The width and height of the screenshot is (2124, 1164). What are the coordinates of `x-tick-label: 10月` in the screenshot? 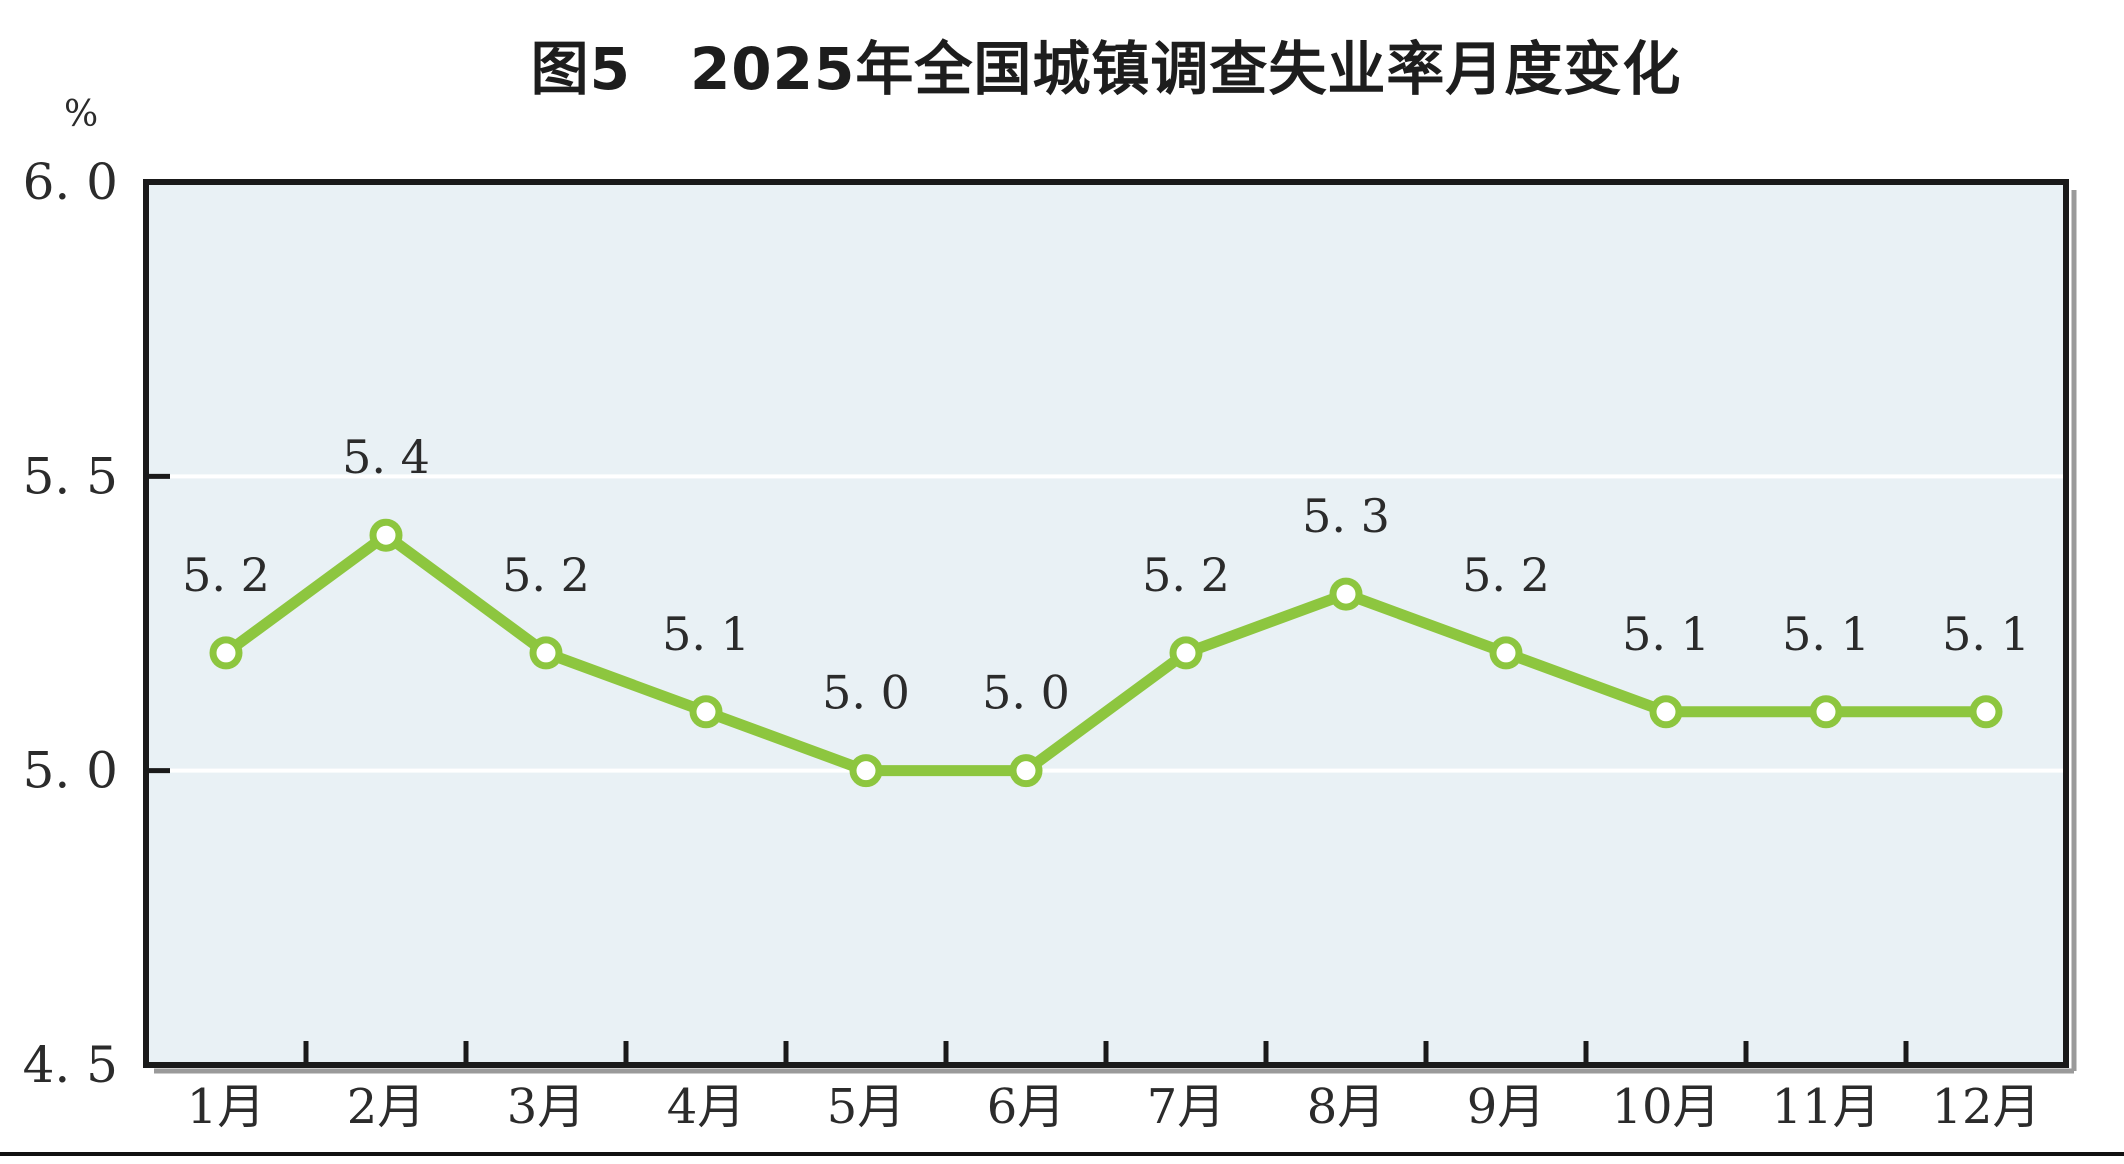 It's located at (1665, 1107).